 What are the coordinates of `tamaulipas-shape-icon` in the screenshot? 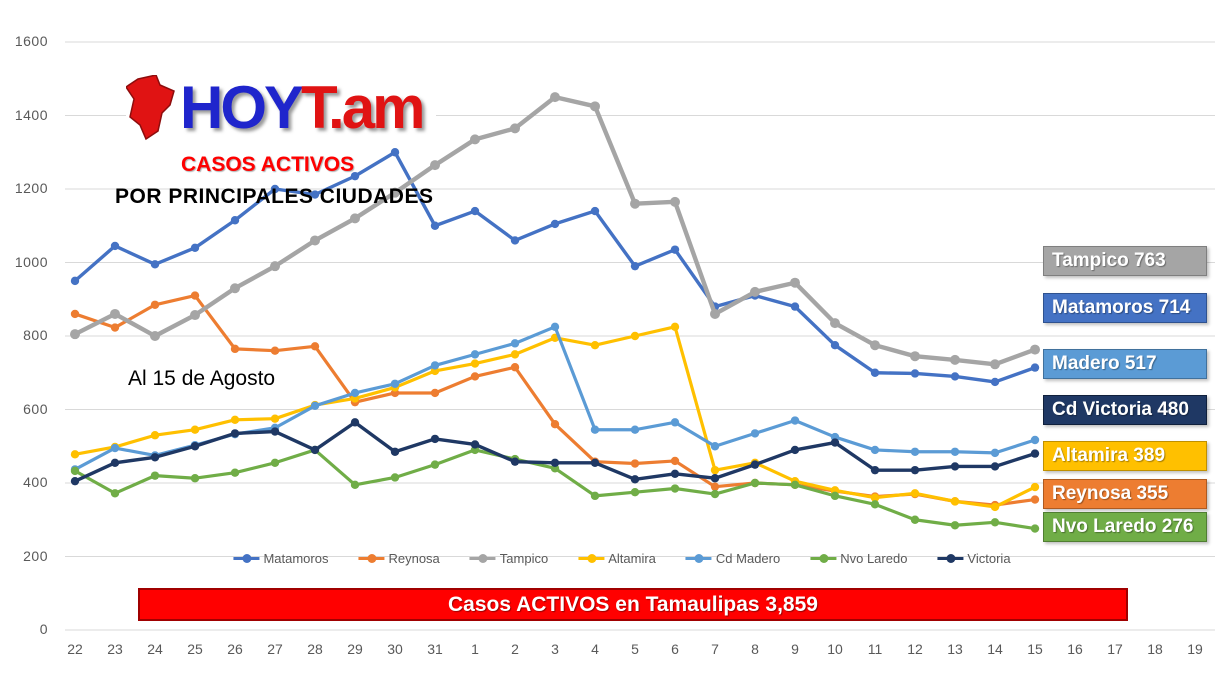 It's located at (150, 108).